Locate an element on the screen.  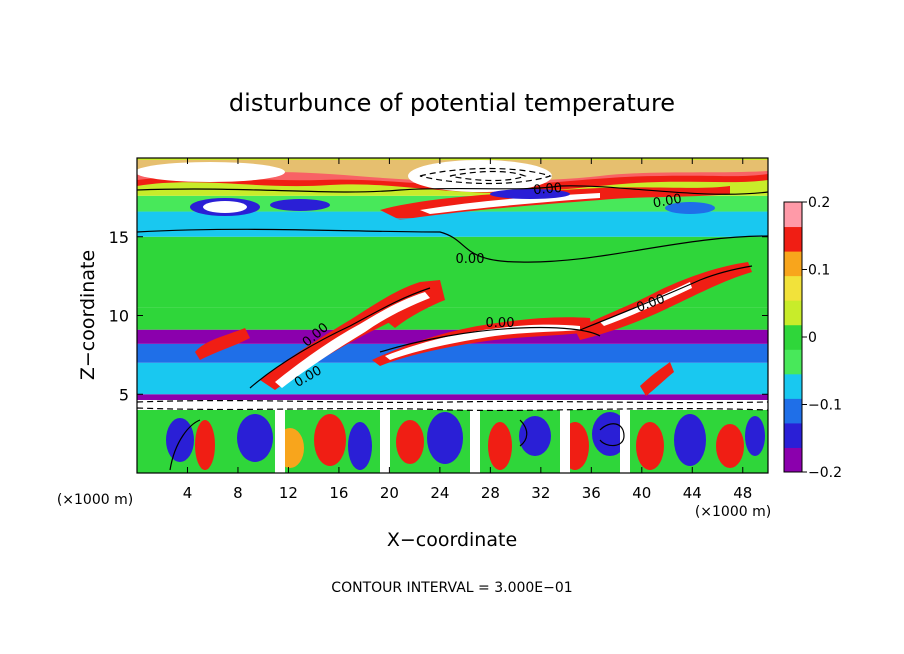
colorbar-tick-label: −0.1 is located at coordinates (825, 406).